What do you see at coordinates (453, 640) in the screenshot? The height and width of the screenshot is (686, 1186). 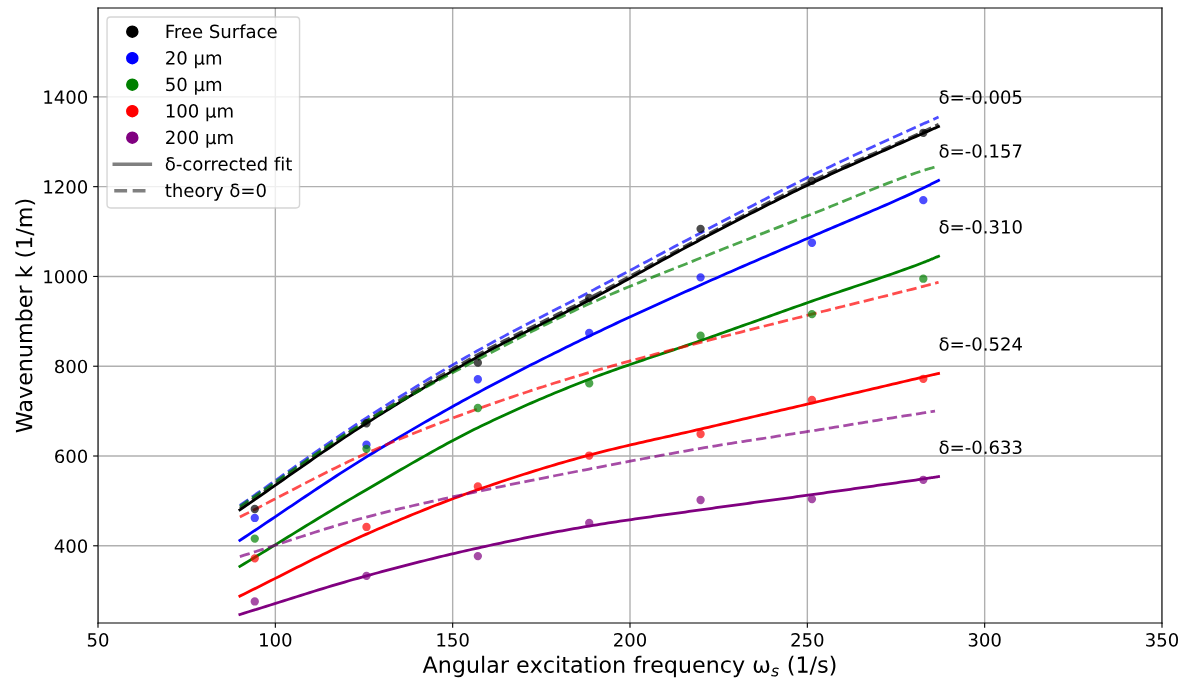 I see `x-tick-label: 150` at bounding box center [453, 640].